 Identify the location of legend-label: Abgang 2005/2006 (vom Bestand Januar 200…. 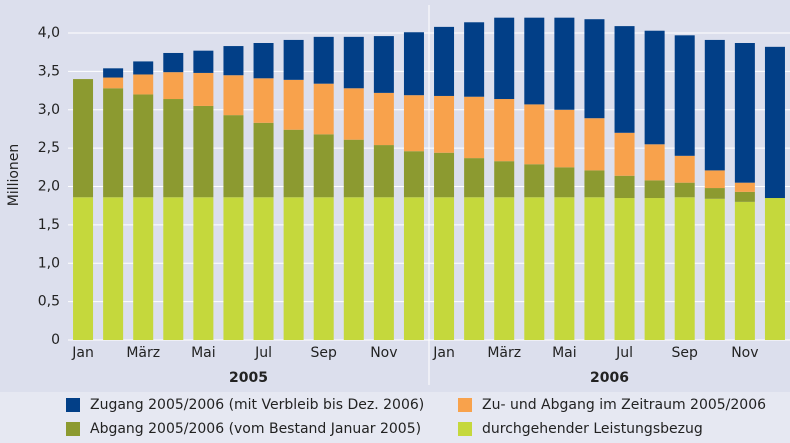
(255, 429).